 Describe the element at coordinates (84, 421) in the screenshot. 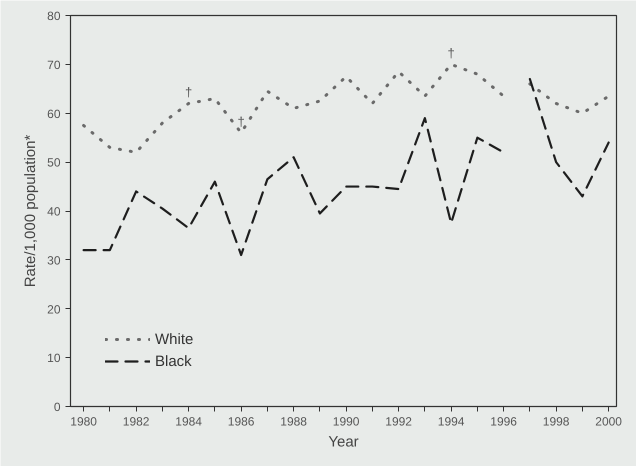

I see `x-tick-label: 1980` at that location.